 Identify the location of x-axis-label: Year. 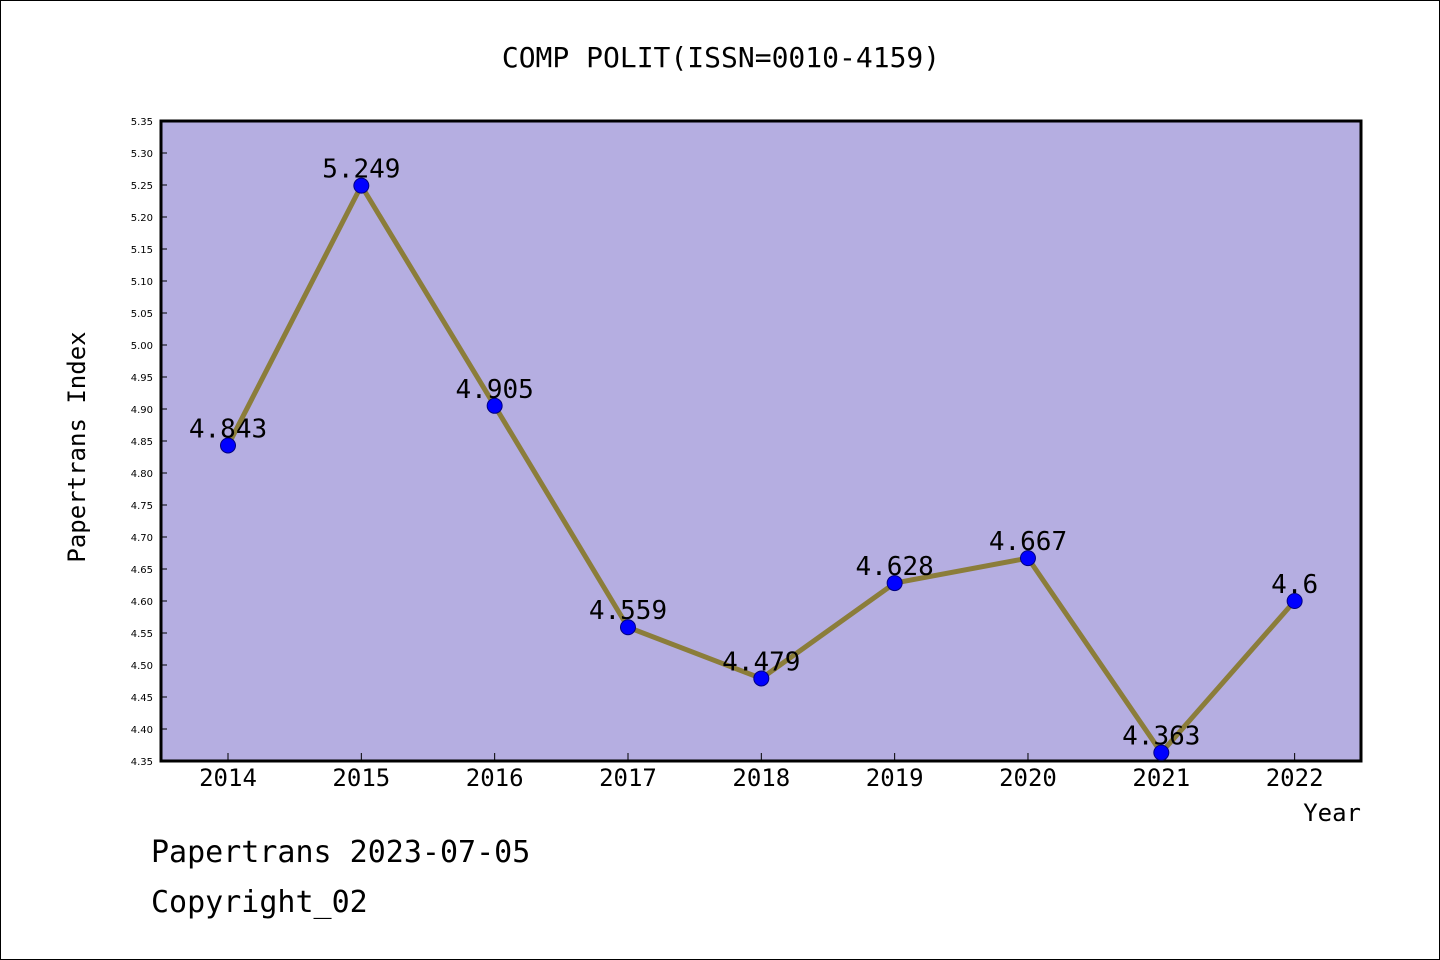
(1332, 813).